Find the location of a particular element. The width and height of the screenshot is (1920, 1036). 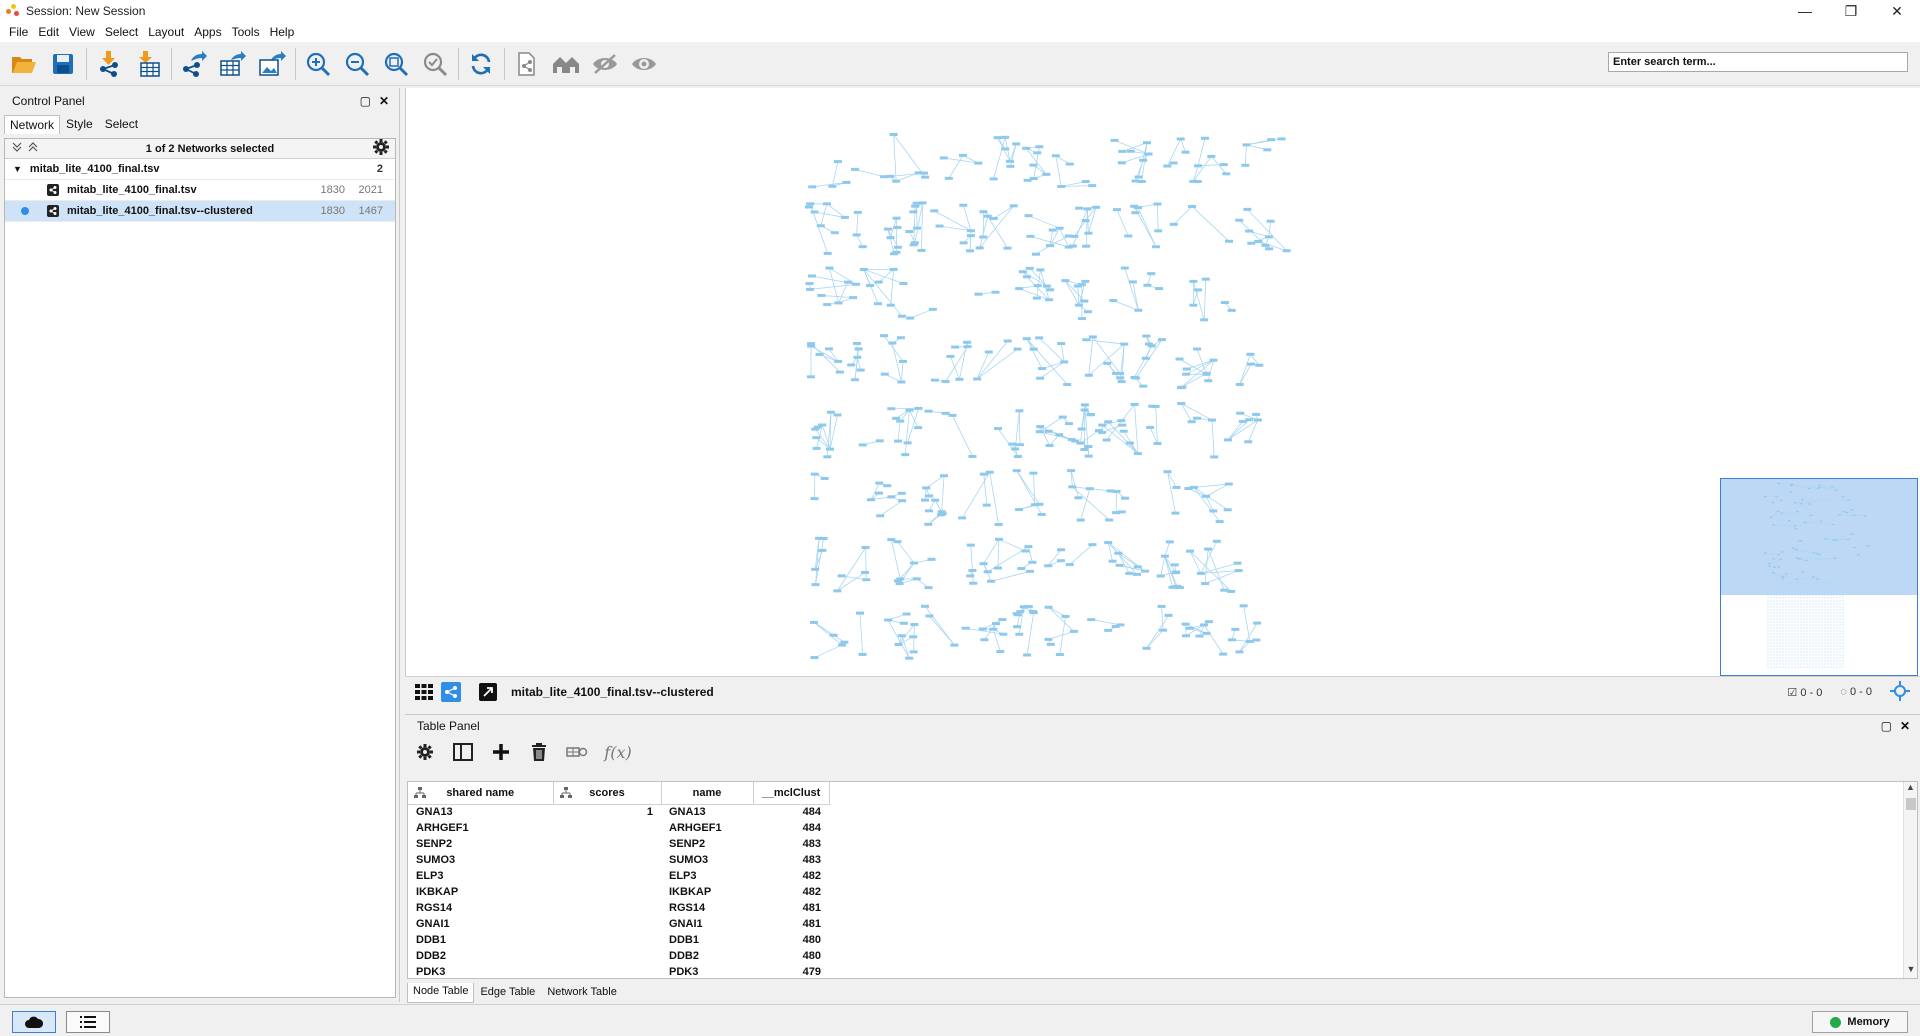

expand-collapse-icons is located at coordinates (29, 148).